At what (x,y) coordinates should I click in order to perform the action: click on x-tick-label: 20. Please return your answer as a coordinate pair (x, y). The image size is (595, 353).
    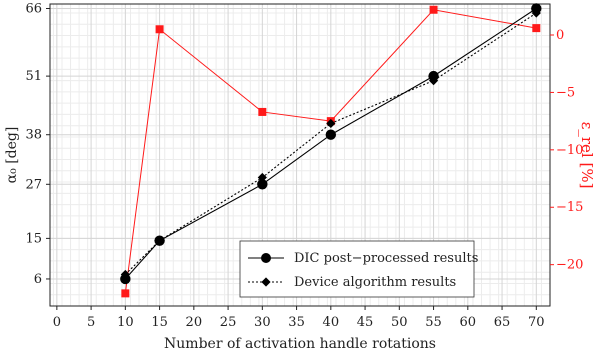
    Looking at the image, I should click on (194, 322).